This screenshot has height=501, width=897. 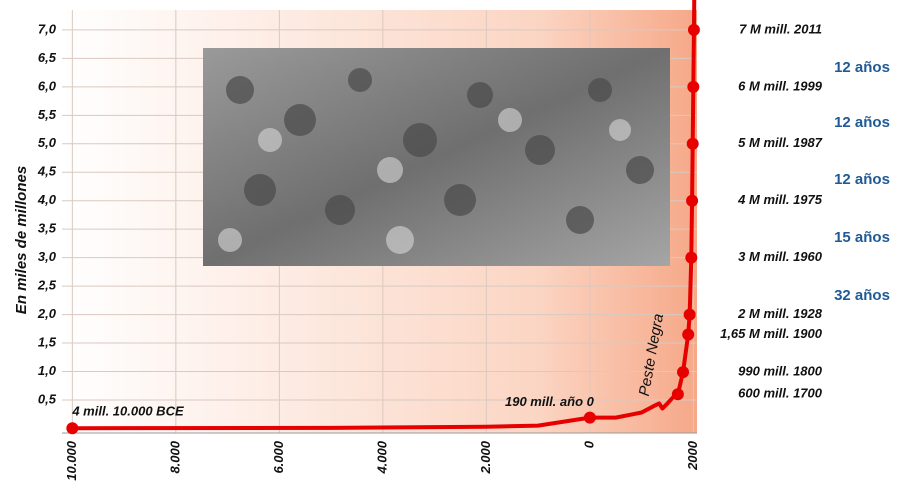 What do you see at coordinates (862, 237) in the screenshot?
I see `interval-label: 15 años` at bounding box center [862, 237].